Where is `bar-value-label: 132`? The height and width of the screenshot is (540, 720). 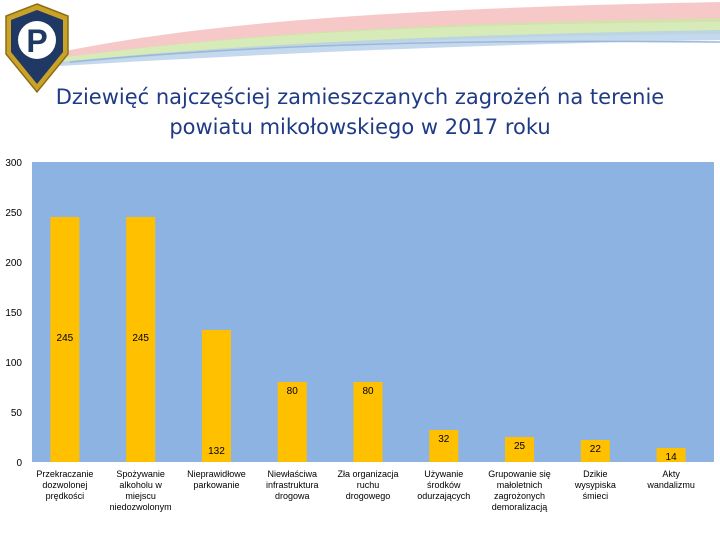 bar-value-label: 132 is located at coordinates (216, 451).